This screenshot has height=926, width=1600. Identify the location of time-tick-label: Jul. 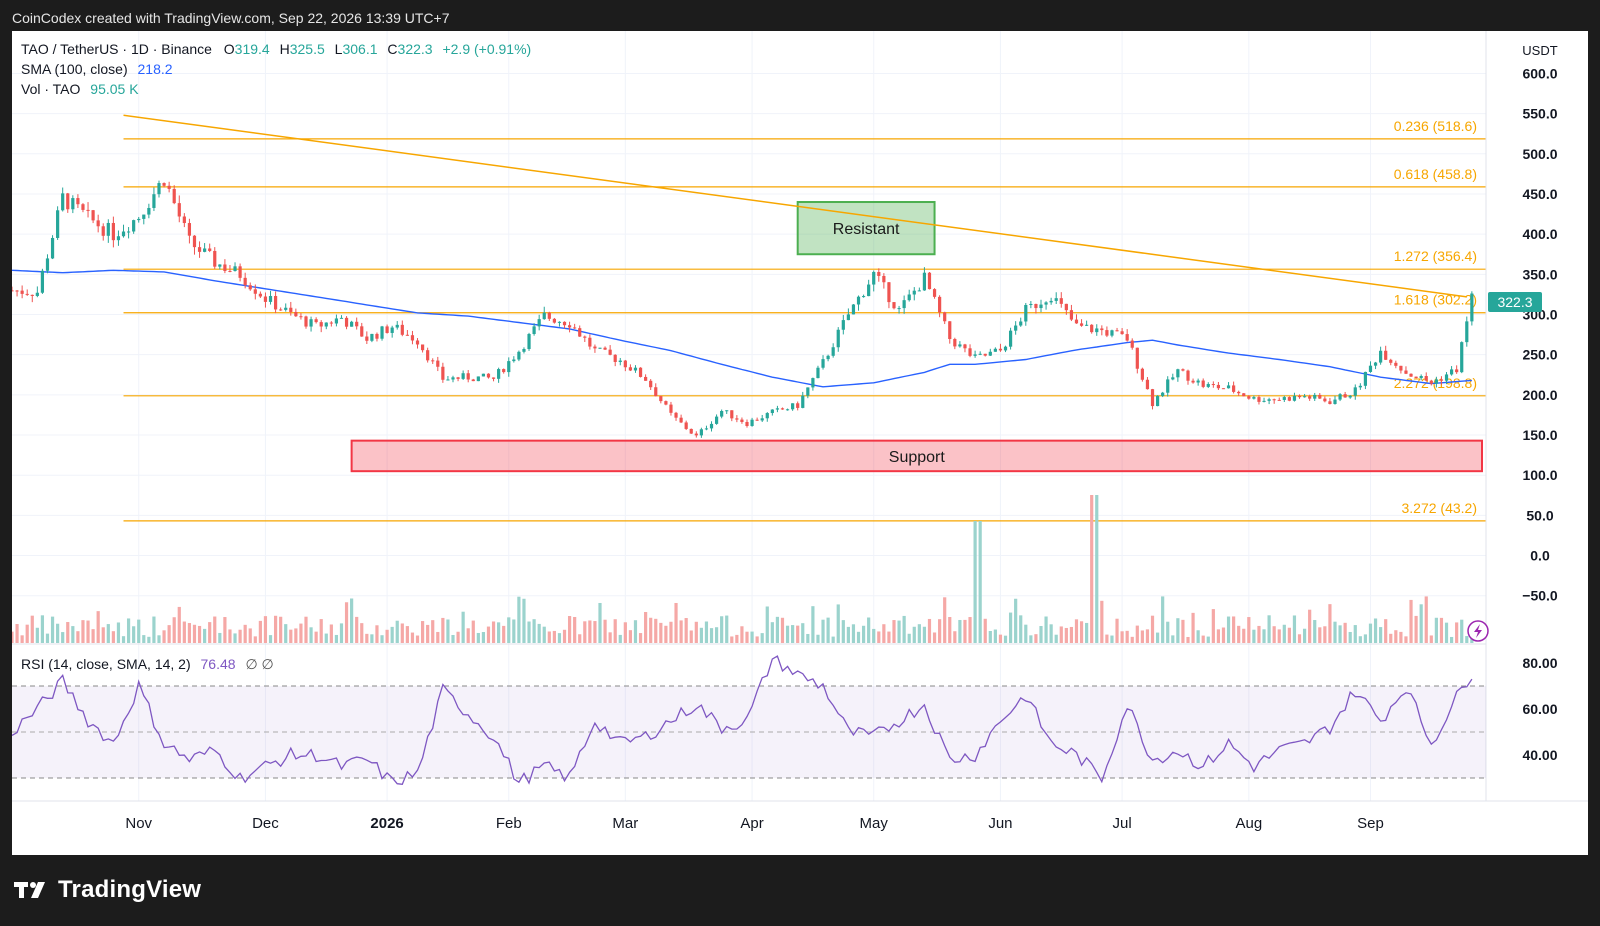
(1122, 823).